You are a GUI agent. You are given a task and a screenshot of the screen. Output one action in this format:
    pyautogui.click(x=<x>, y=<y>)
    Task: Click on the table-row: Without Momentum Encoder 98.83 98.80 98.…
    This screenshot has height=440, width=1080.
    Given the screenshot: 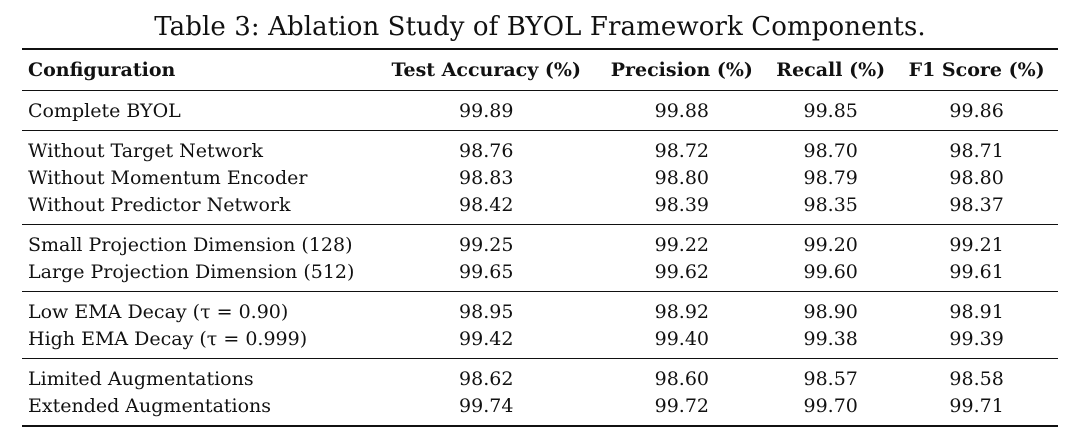 What is the action you would take?
    pyautogui.click(x=540, y=177)
    